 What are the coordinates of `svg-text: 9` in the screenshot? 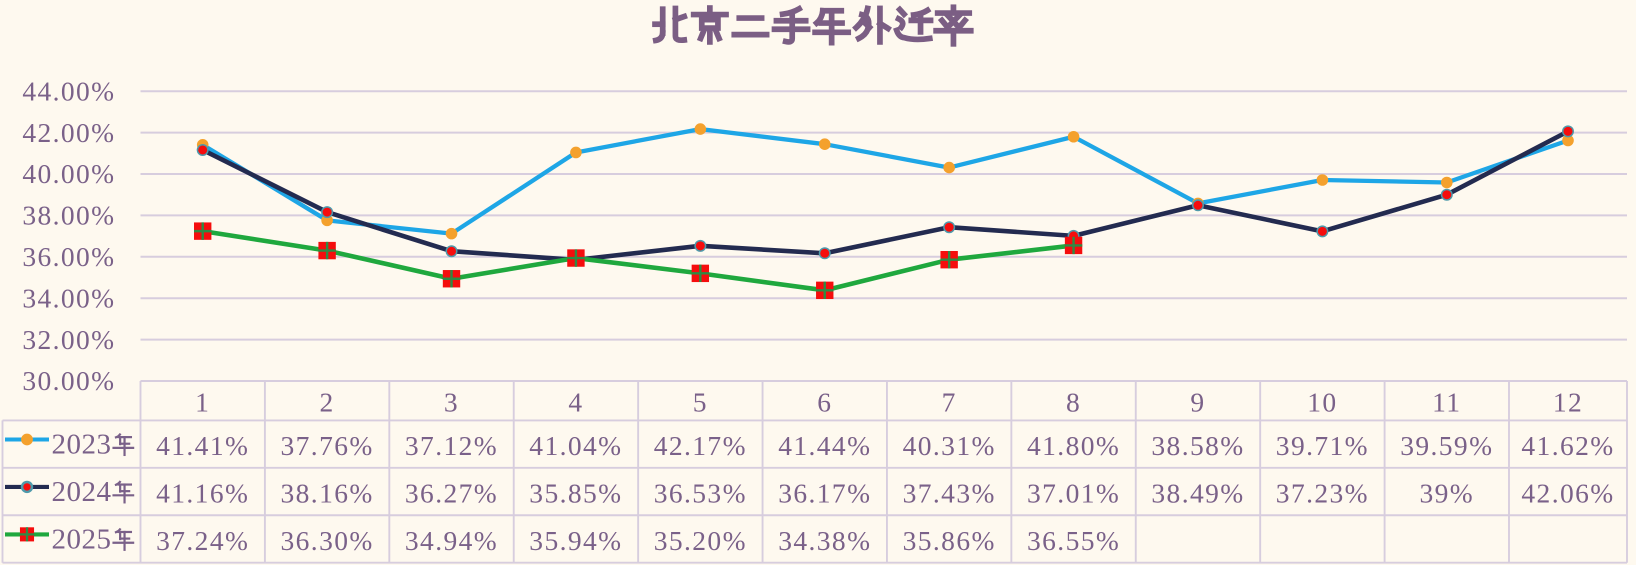 It's located at (1197, 402).